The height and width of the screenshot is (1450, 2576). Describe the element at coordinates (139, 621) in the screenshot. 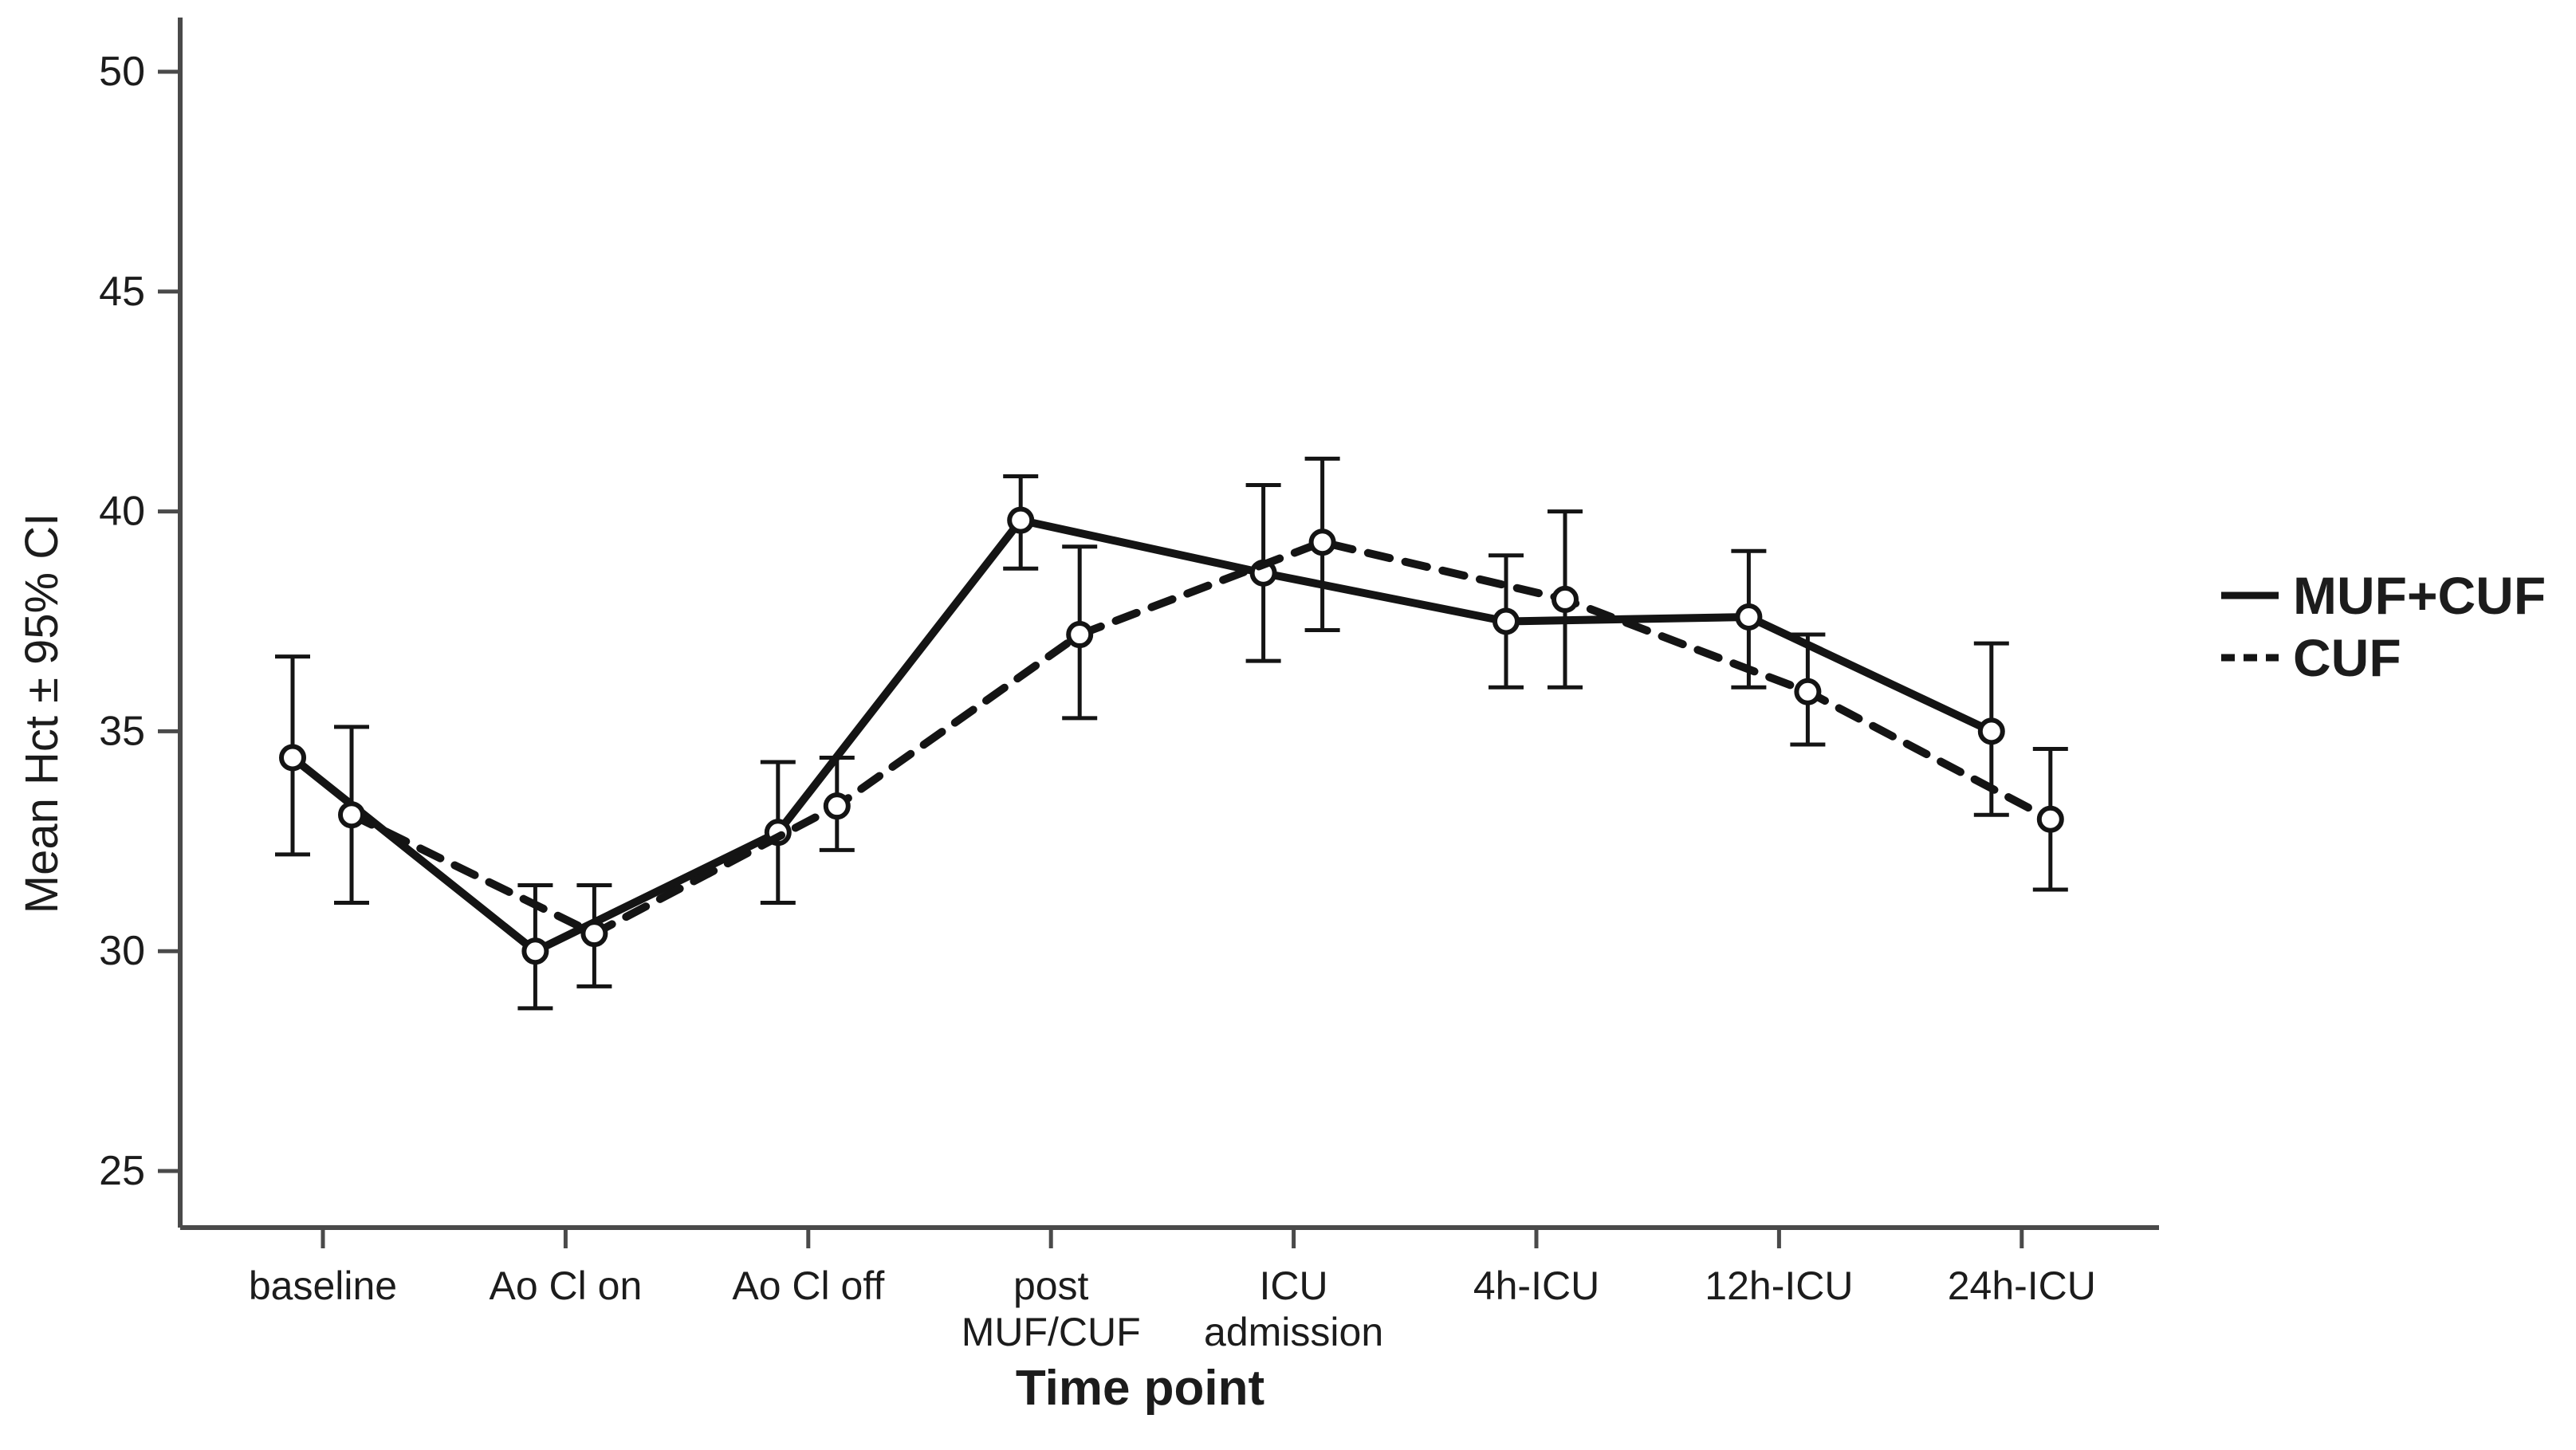

I see `y-axis: 50 45 40 35 30 25` at that location.